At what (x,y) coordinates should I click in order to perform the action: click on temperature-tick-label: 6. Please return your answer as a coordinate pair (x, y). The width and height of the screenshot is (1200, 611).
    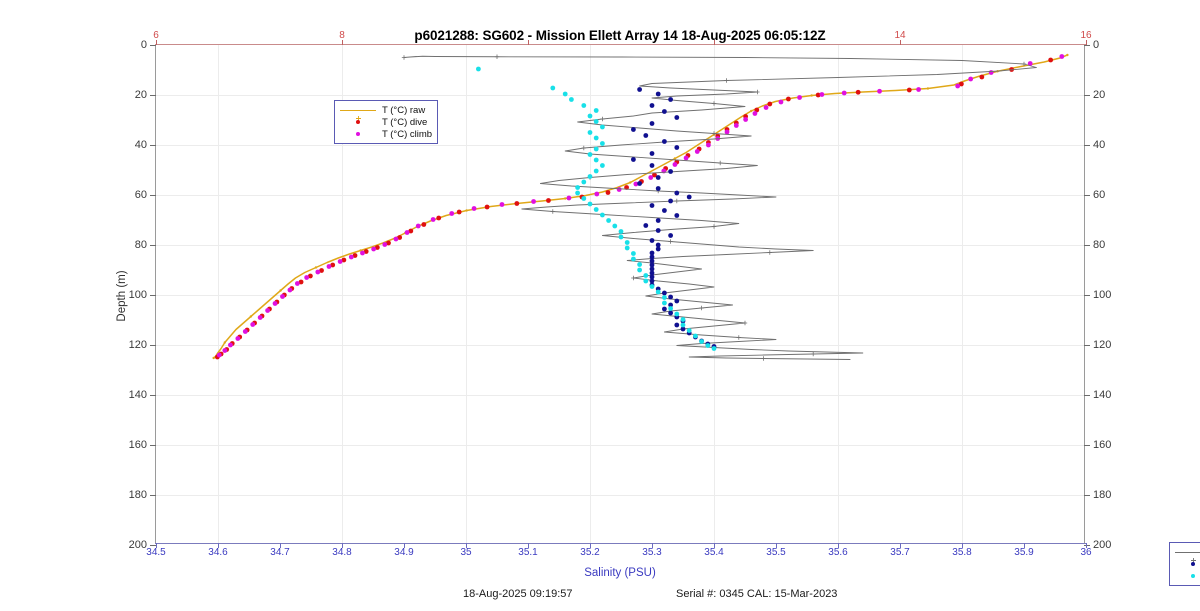
    Looking at the image, I should click on (156, 35).